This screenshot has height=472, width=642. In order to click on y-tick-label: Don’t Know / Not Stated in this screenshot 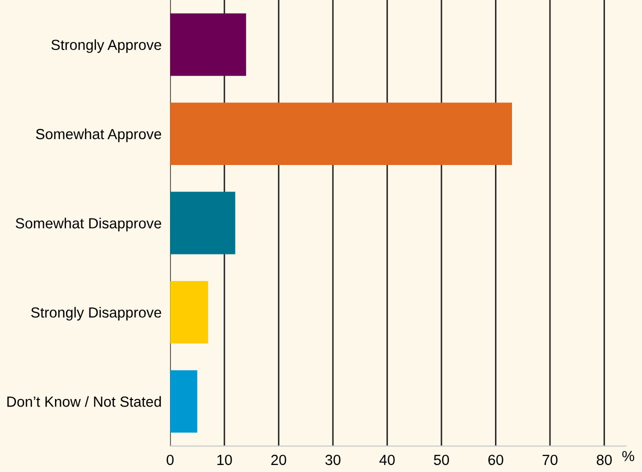, I will do `click(84, 401)`.